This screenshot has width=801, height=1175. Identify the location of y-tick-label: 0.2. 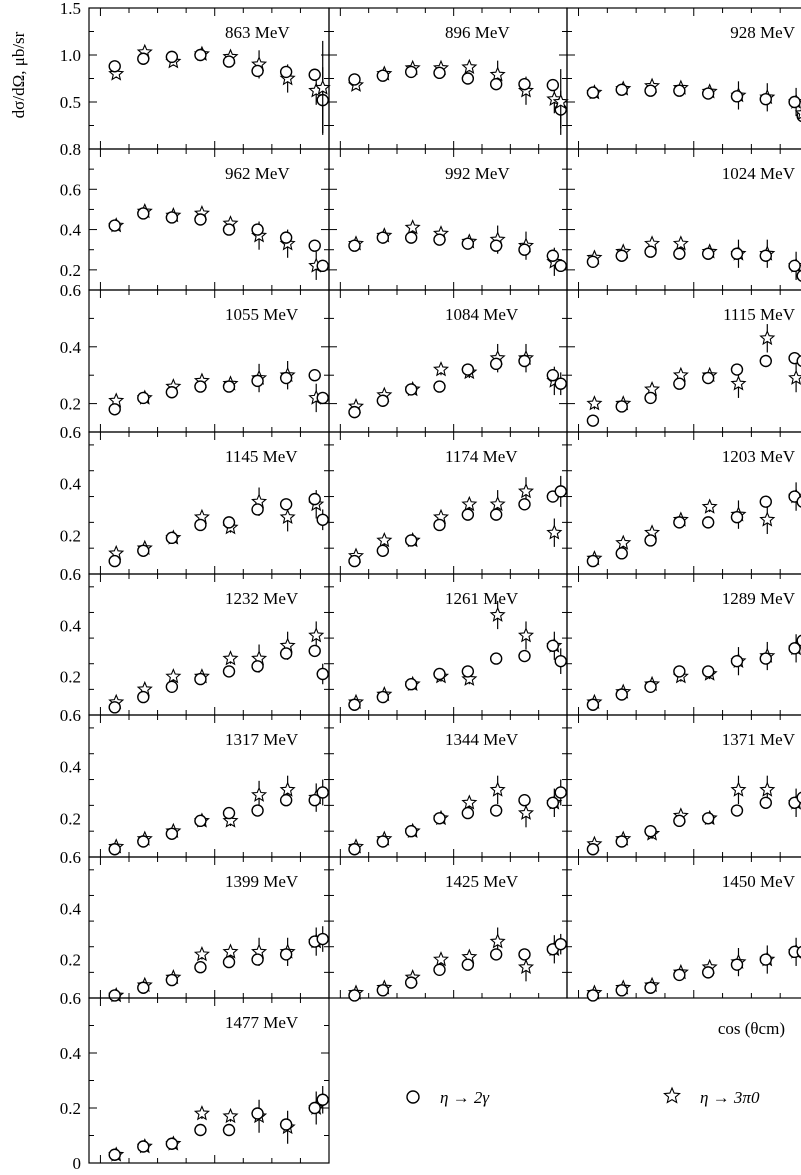
(70, 535).